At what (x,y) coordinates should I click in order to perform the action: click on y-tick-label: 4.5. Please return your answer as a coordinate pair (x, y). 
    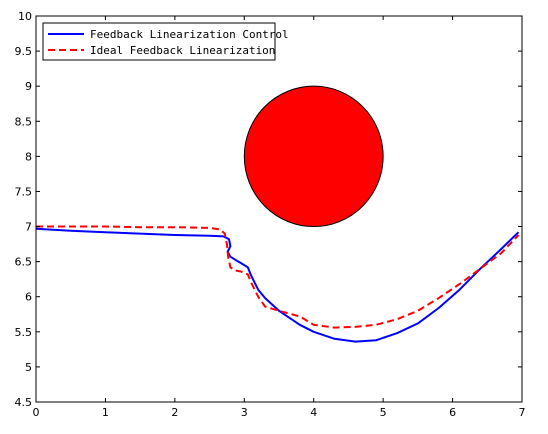
    Looking at the image, I should click on (24, 402).